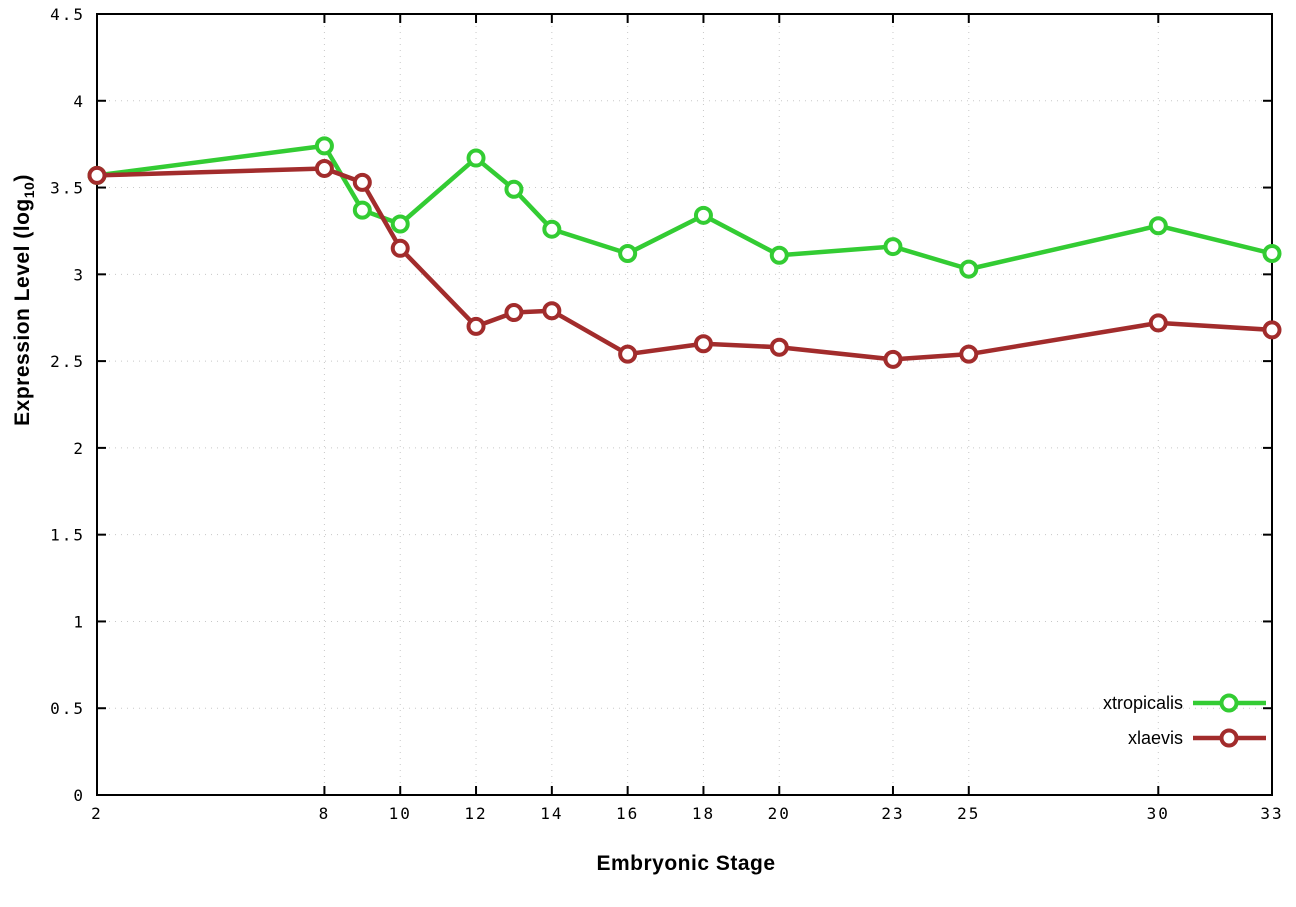 The height and width of the screenshot is (907, 1296). Describe the element at coordinates (627, 813) in the screenshot. I see `x-tick-label: 16` at that location.